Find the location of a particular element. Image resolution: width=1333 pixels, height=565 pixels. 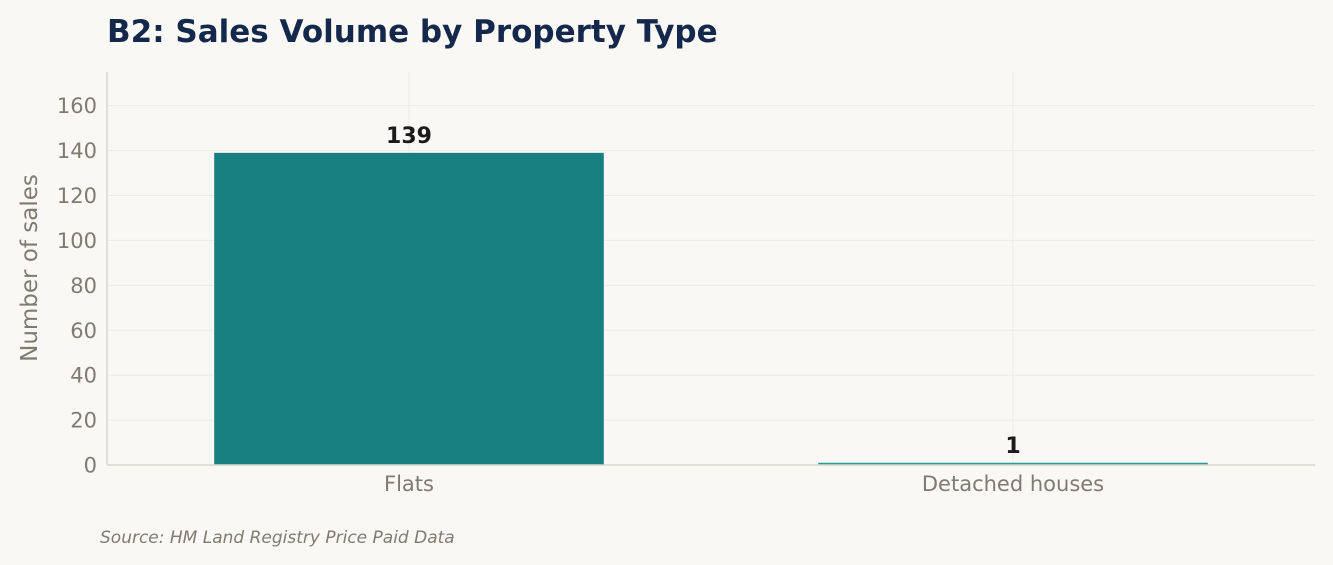

y-tick-label: 60 is located at coordinates (83, 331).